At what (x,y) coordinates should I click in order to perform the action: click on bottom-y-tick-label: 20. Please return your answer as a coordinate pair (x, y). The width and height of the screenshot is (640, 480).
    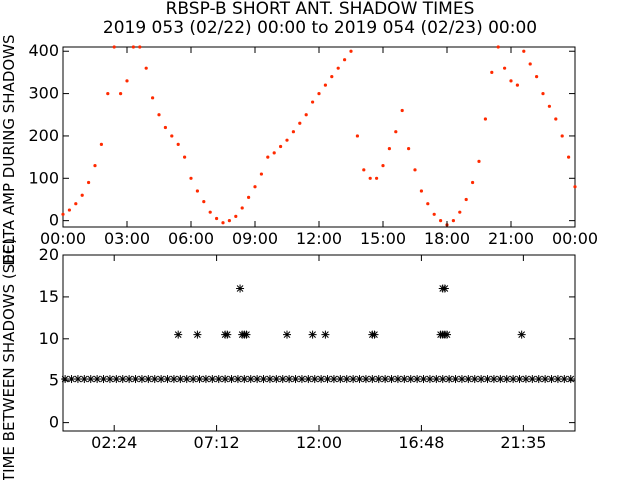
    Looking at the image, I should click on (49, 254).